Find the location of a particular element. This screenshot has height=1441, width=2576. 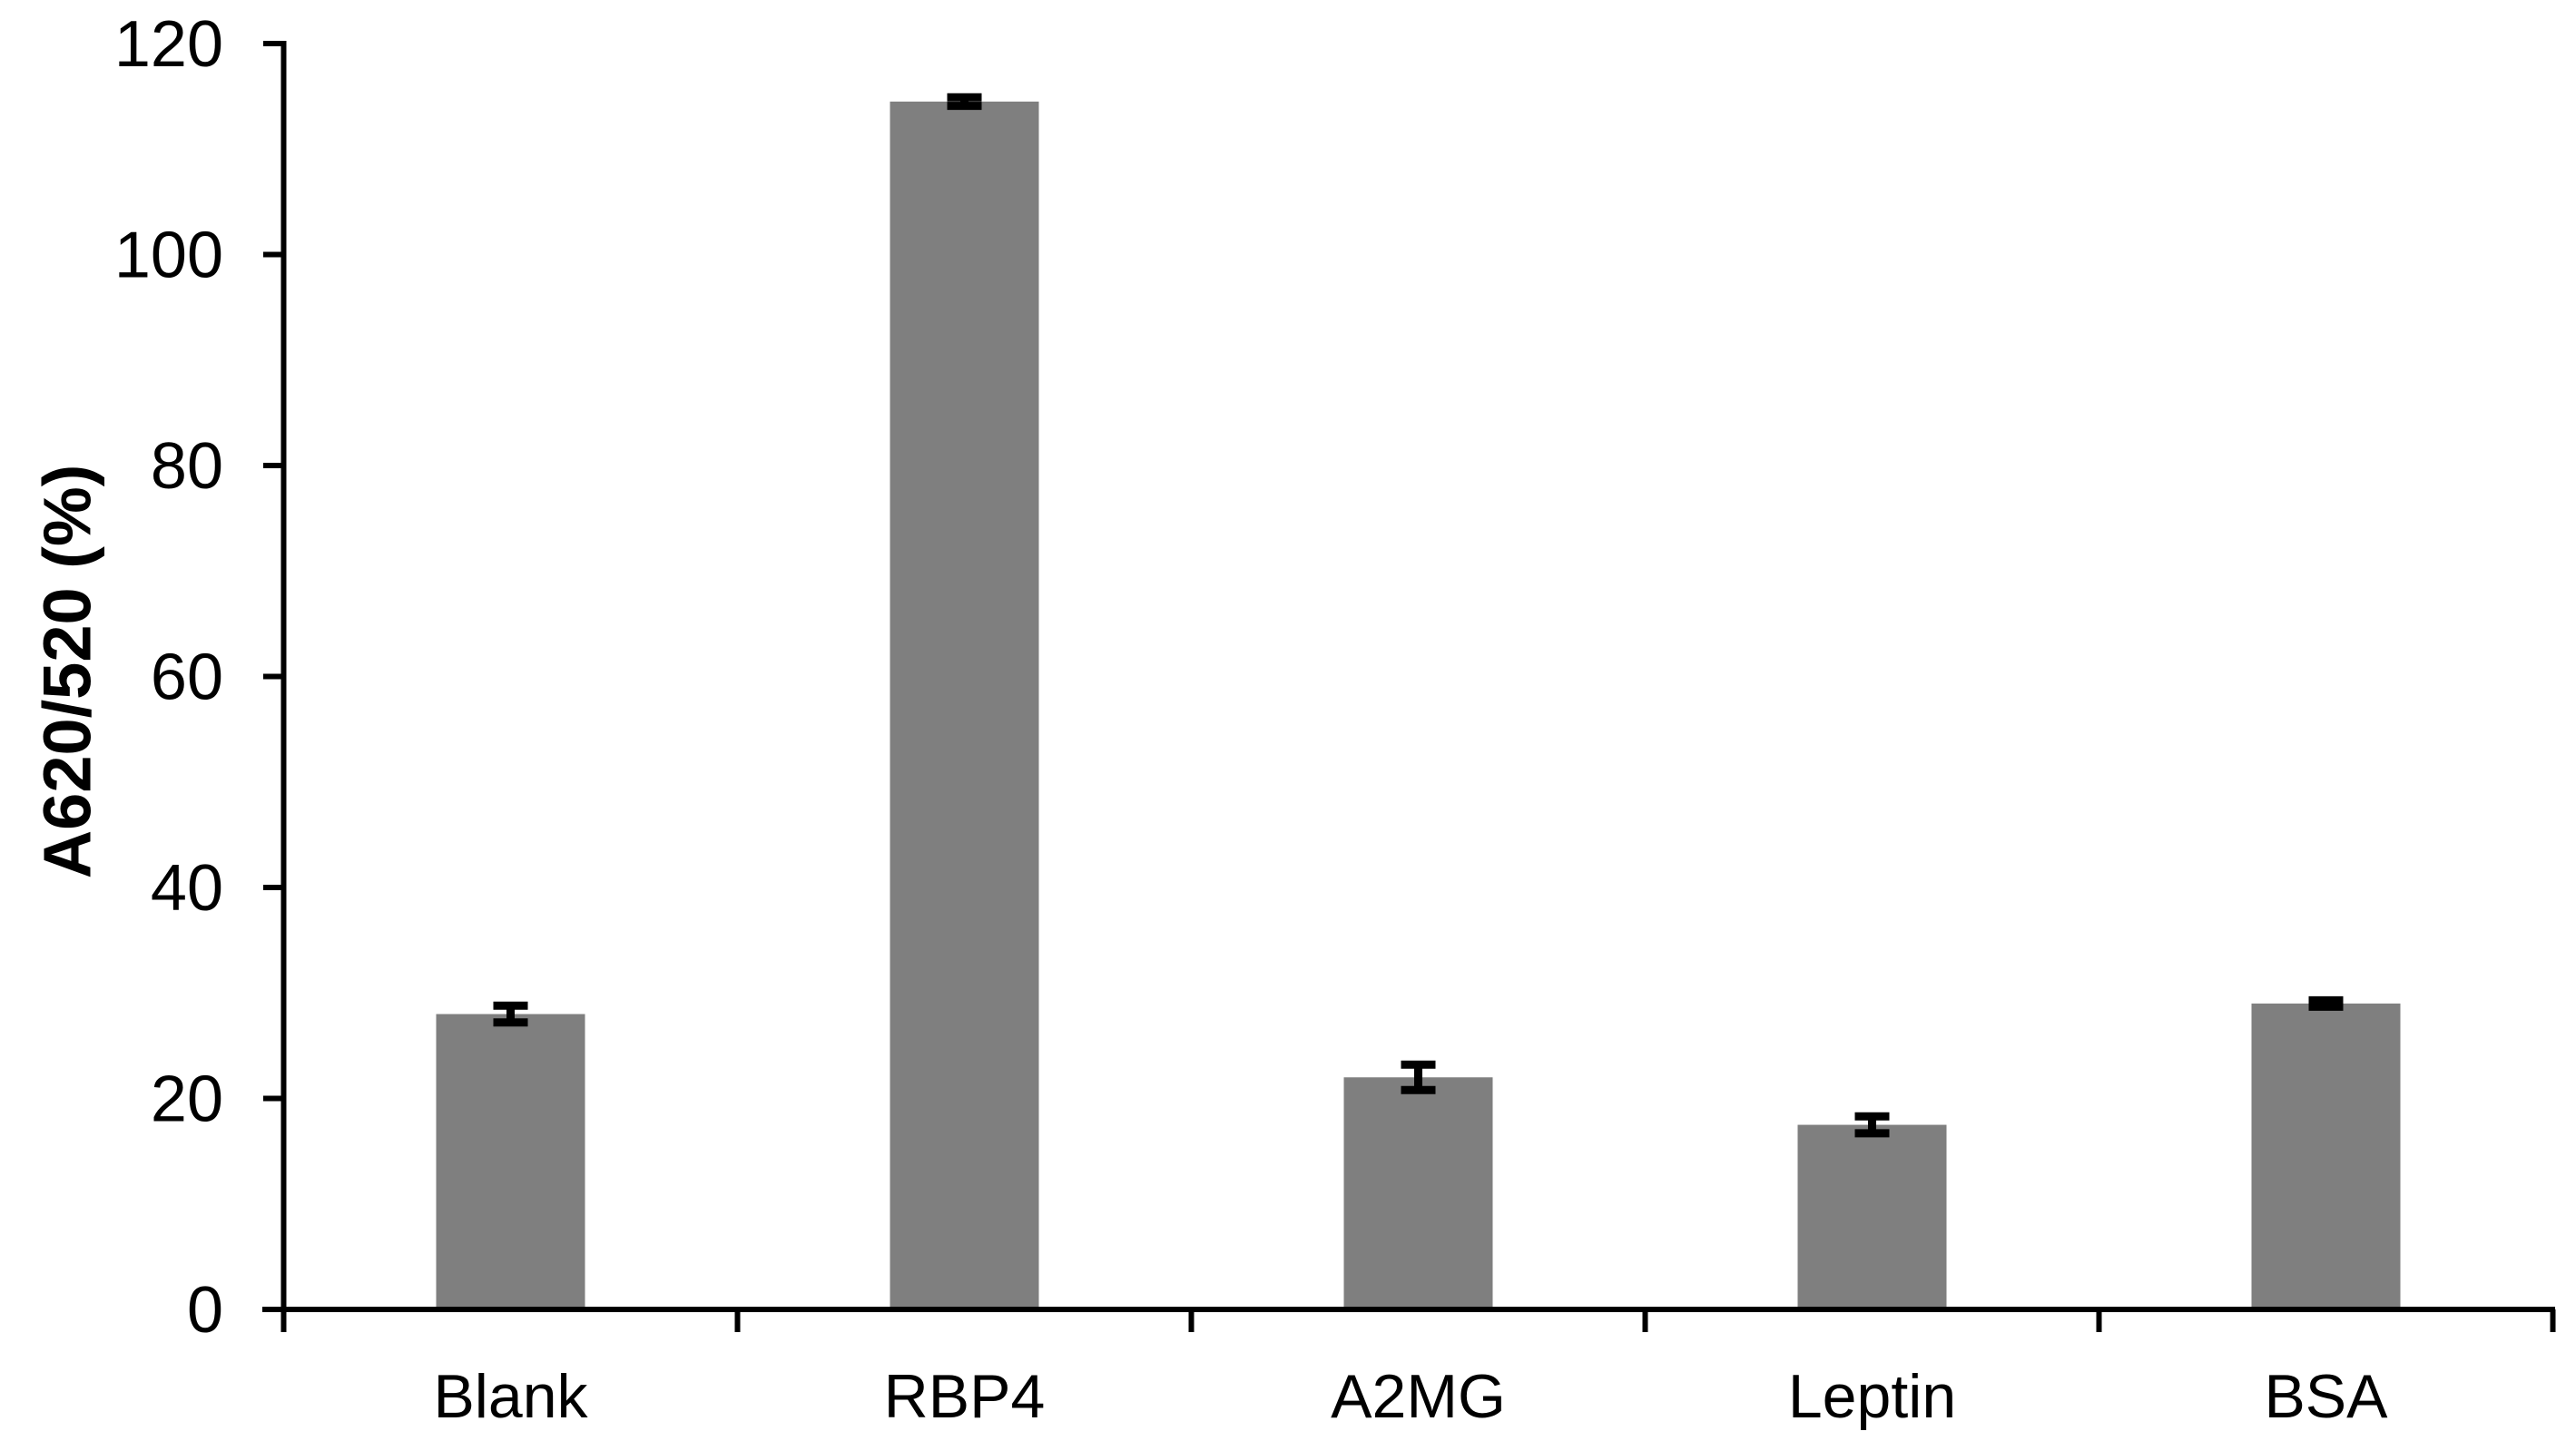

category-label-a2mg: A2MG is located at coordinates (1418, 1397).